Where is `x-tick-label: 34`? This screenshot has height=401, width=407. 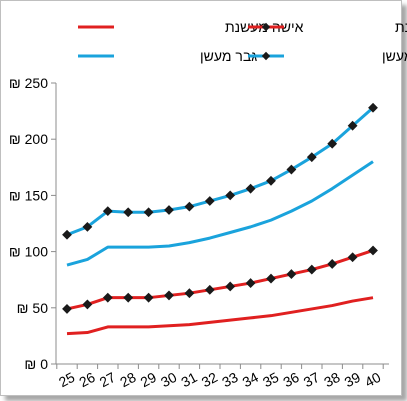
x-tick-label: 34 is located at coordinates (250, 380).